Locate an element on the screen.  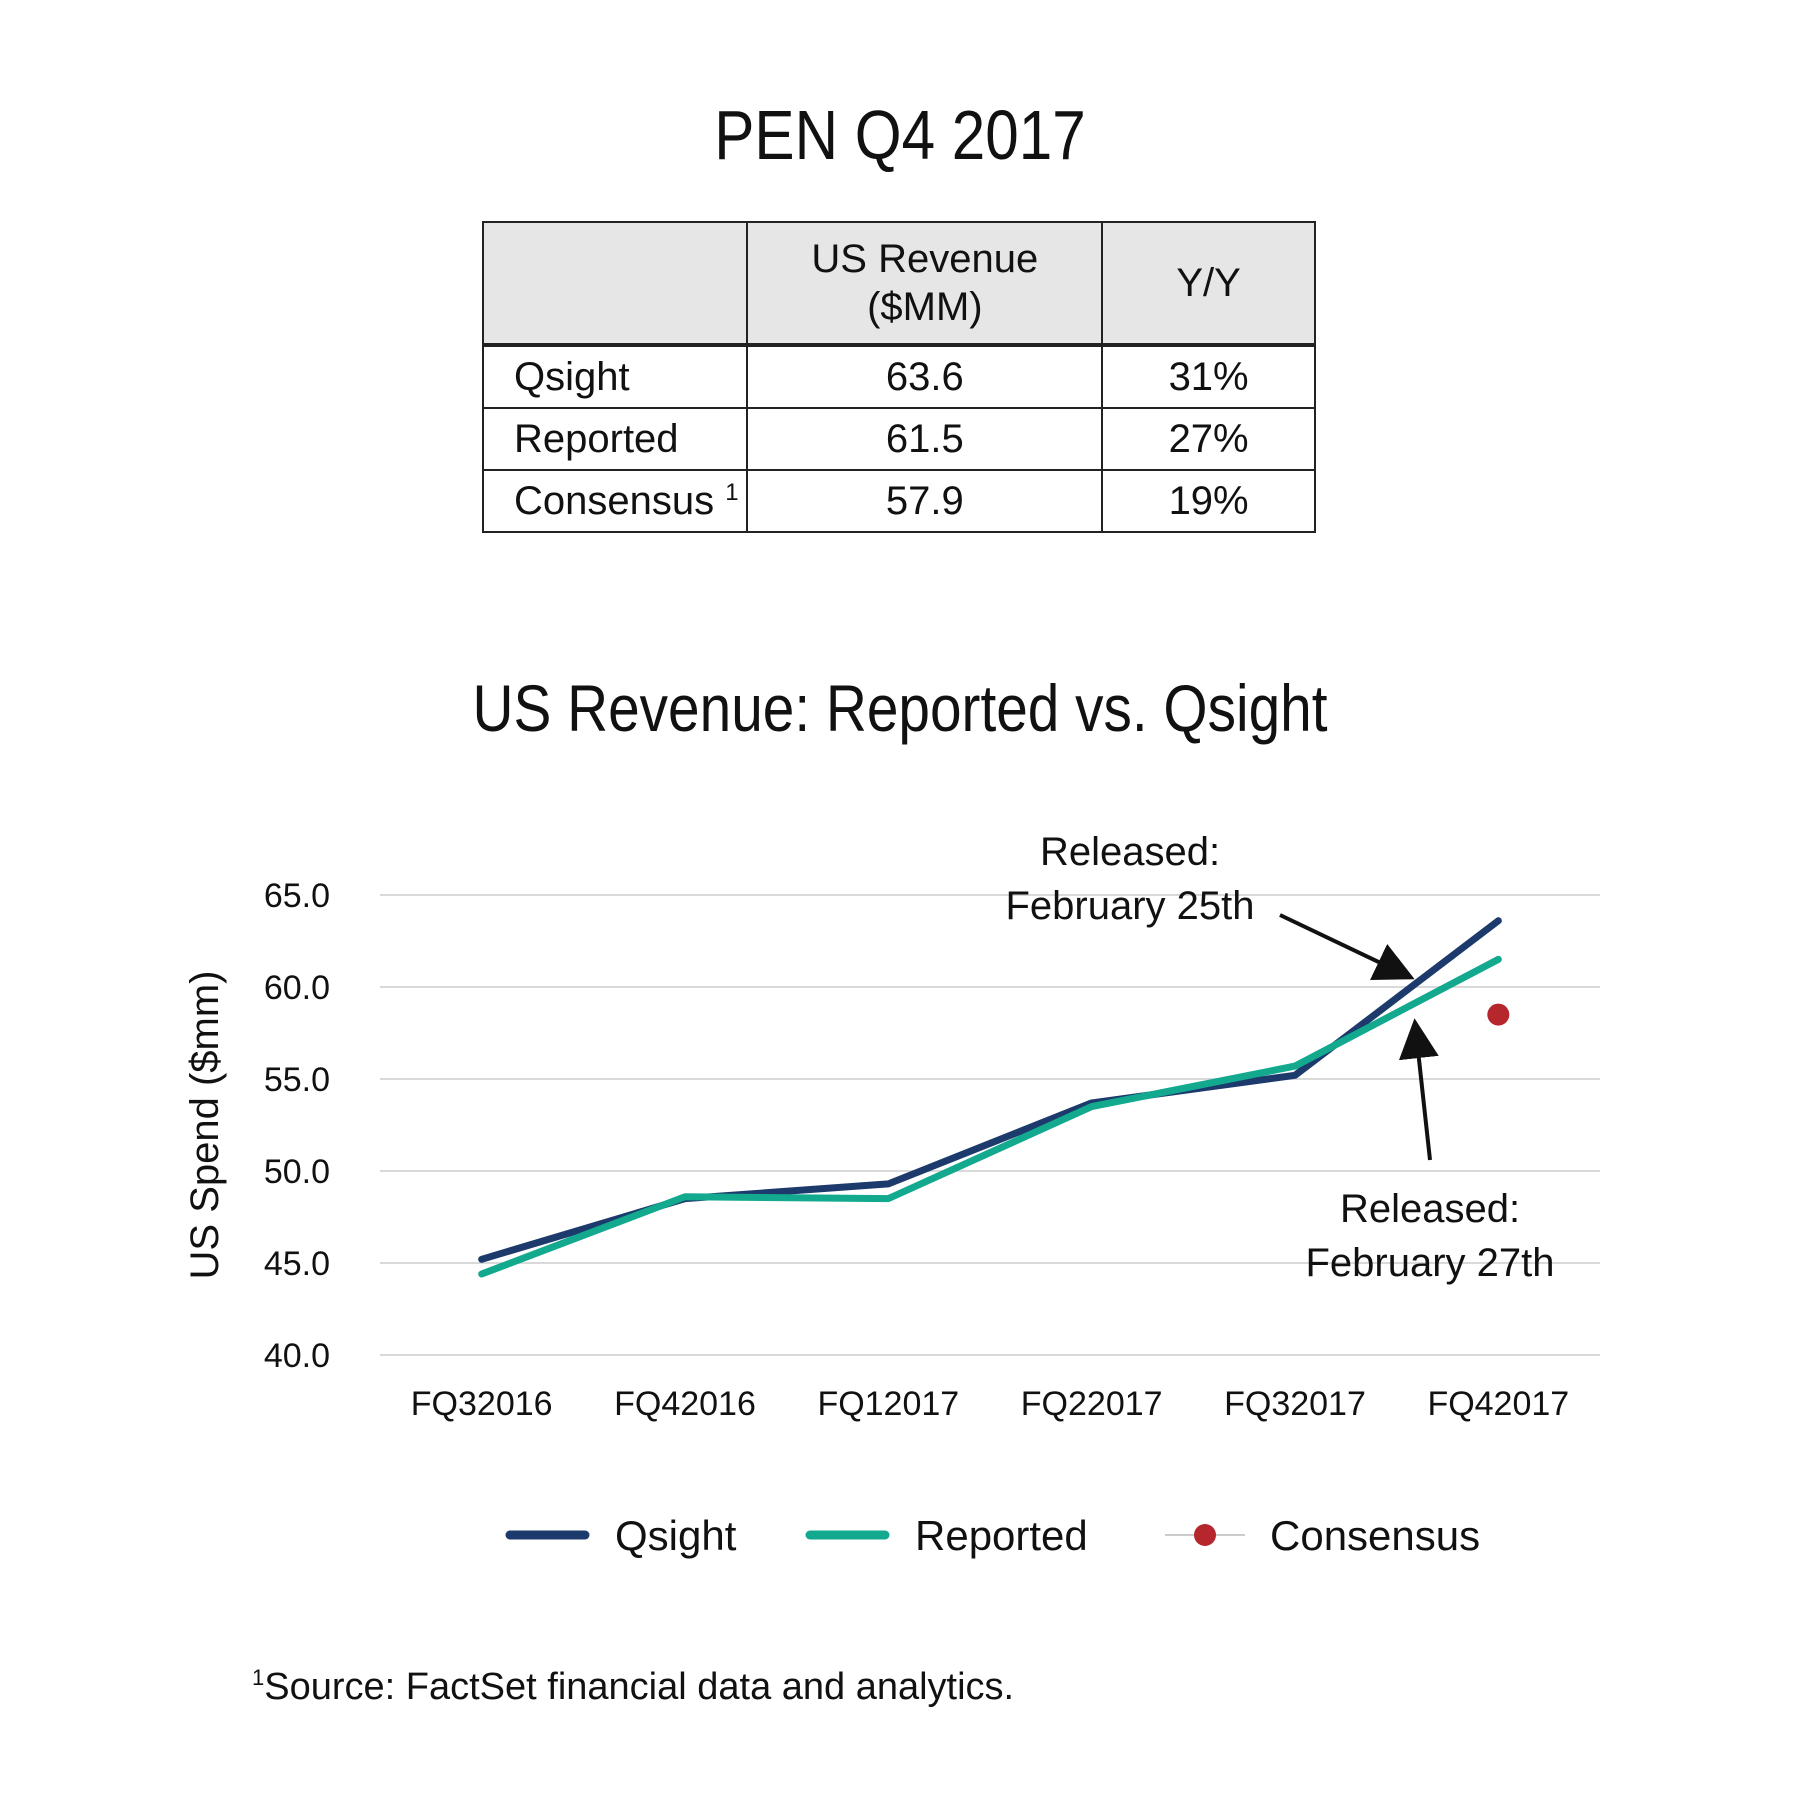
table-header-cell is located at coordinates (615, 284).